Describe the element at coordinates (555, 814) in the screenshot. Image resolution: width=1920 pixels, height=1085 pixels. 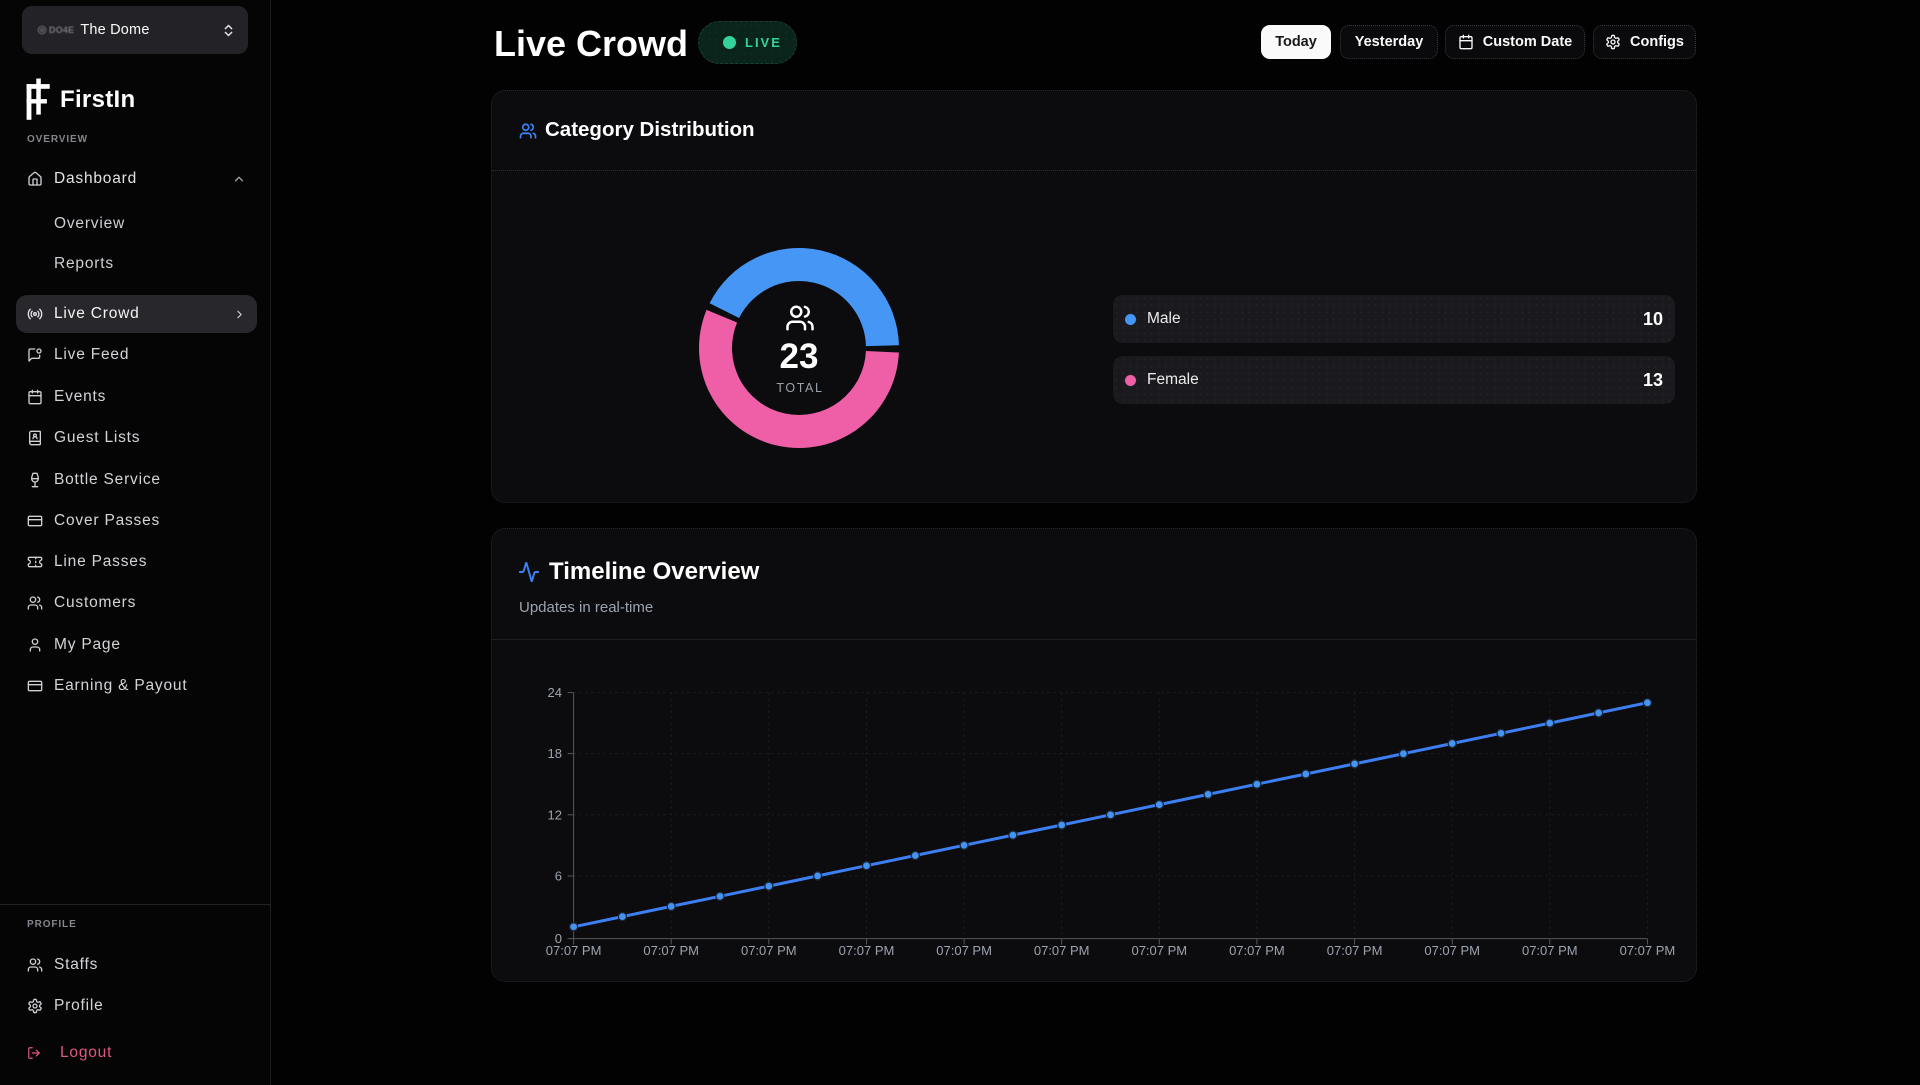
I see `svg-text: 12` at that location.